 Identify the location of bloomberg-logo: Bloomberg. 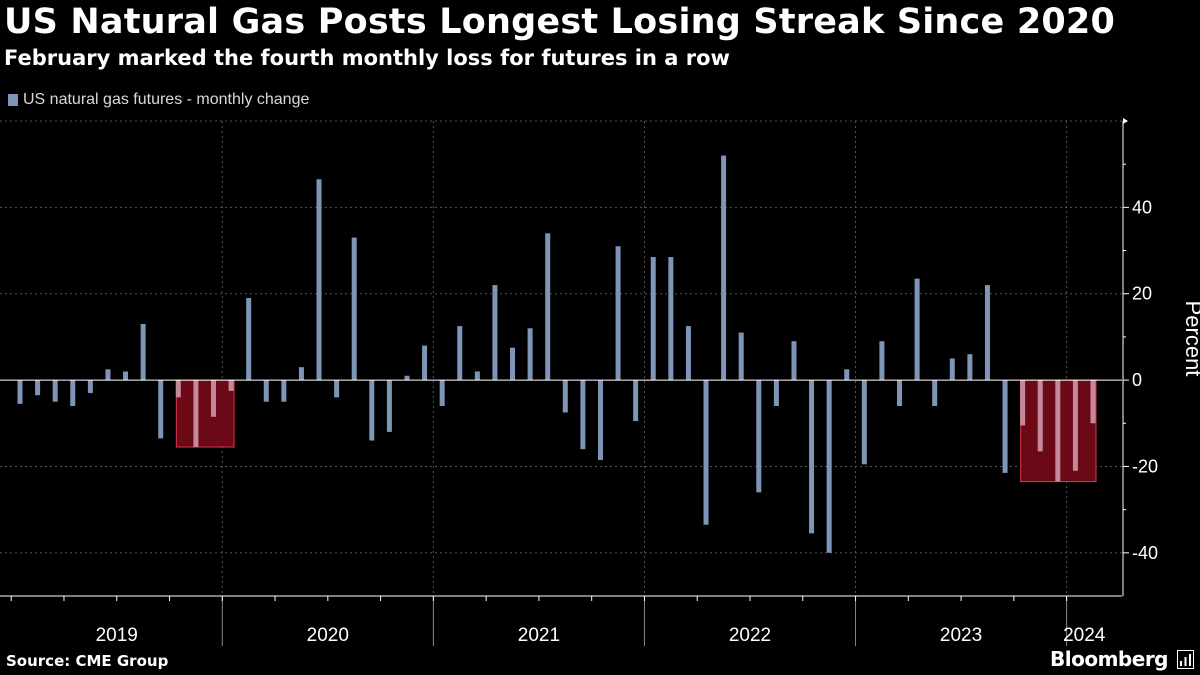
(1109, 659).